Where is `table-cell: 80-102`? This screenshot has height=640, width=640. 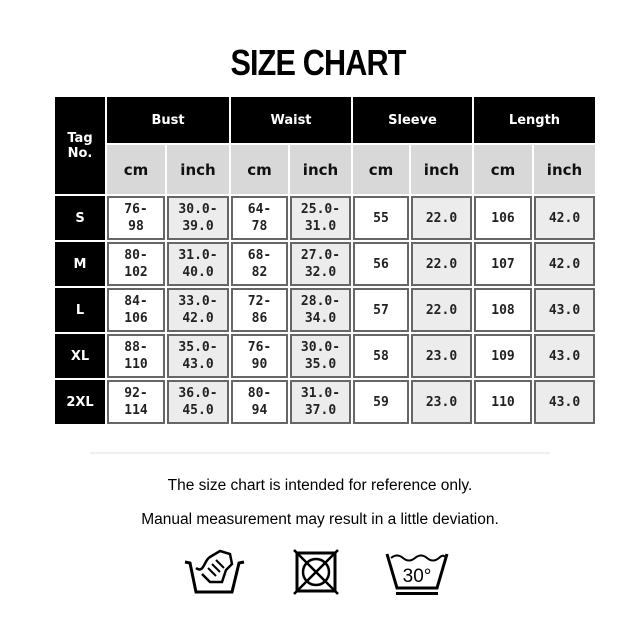 table-cell: 80-102 is located at coordinates (136, 264).